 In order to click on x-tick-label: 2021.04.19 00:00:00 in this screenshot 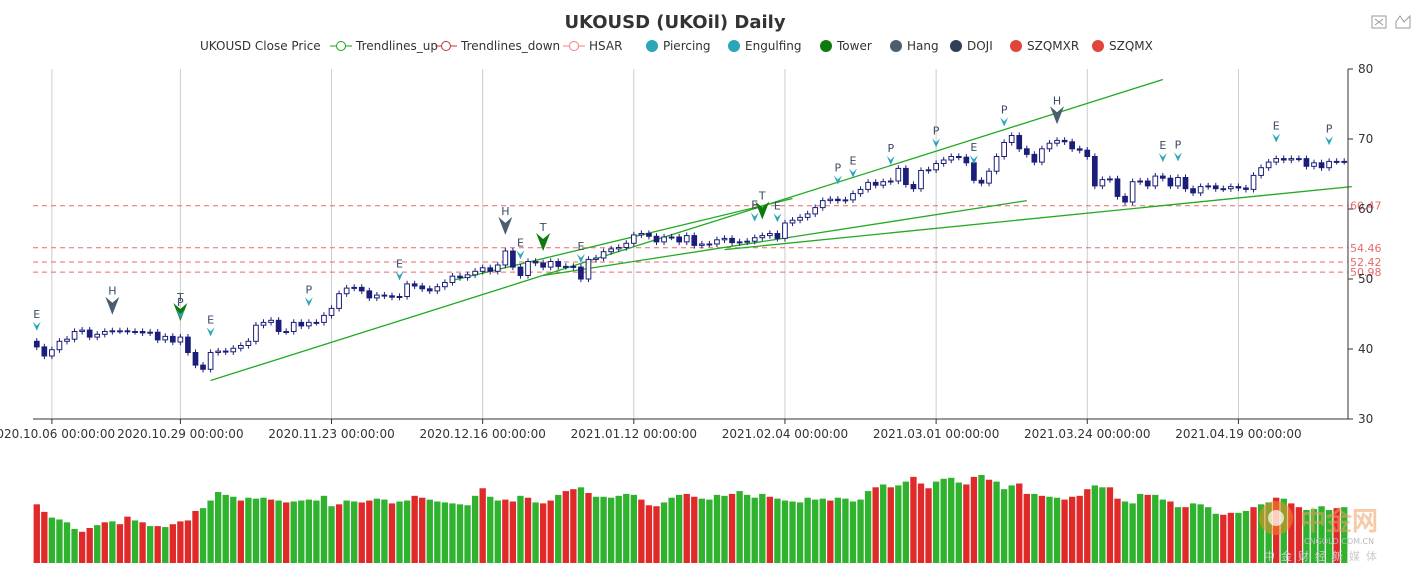, I will do `click(1238, 434)`.